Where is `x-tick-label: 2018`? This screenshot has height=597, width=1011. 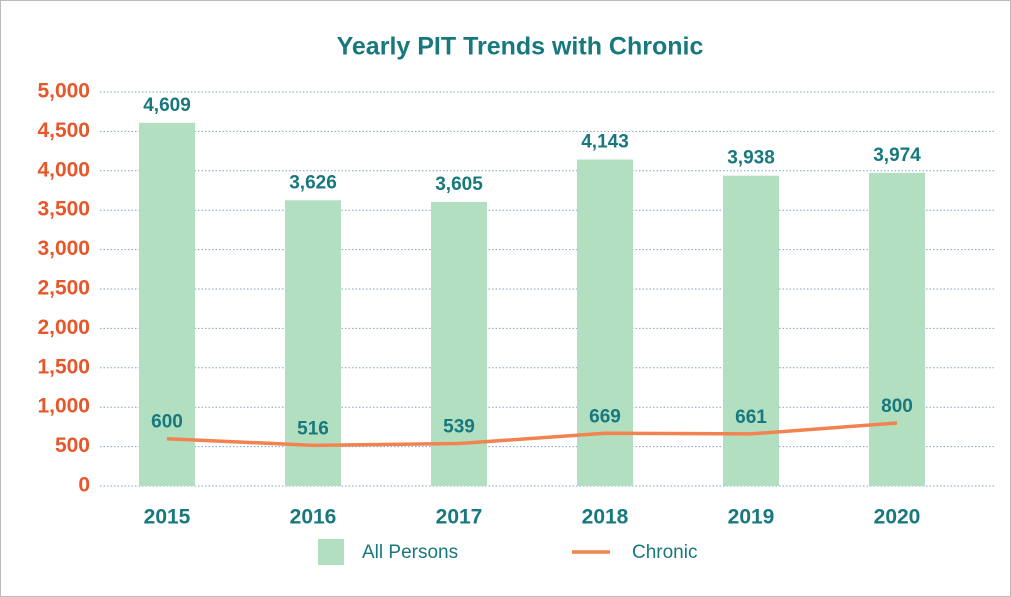 x-tick-label: 2018 is located at coordinates (605, 517).